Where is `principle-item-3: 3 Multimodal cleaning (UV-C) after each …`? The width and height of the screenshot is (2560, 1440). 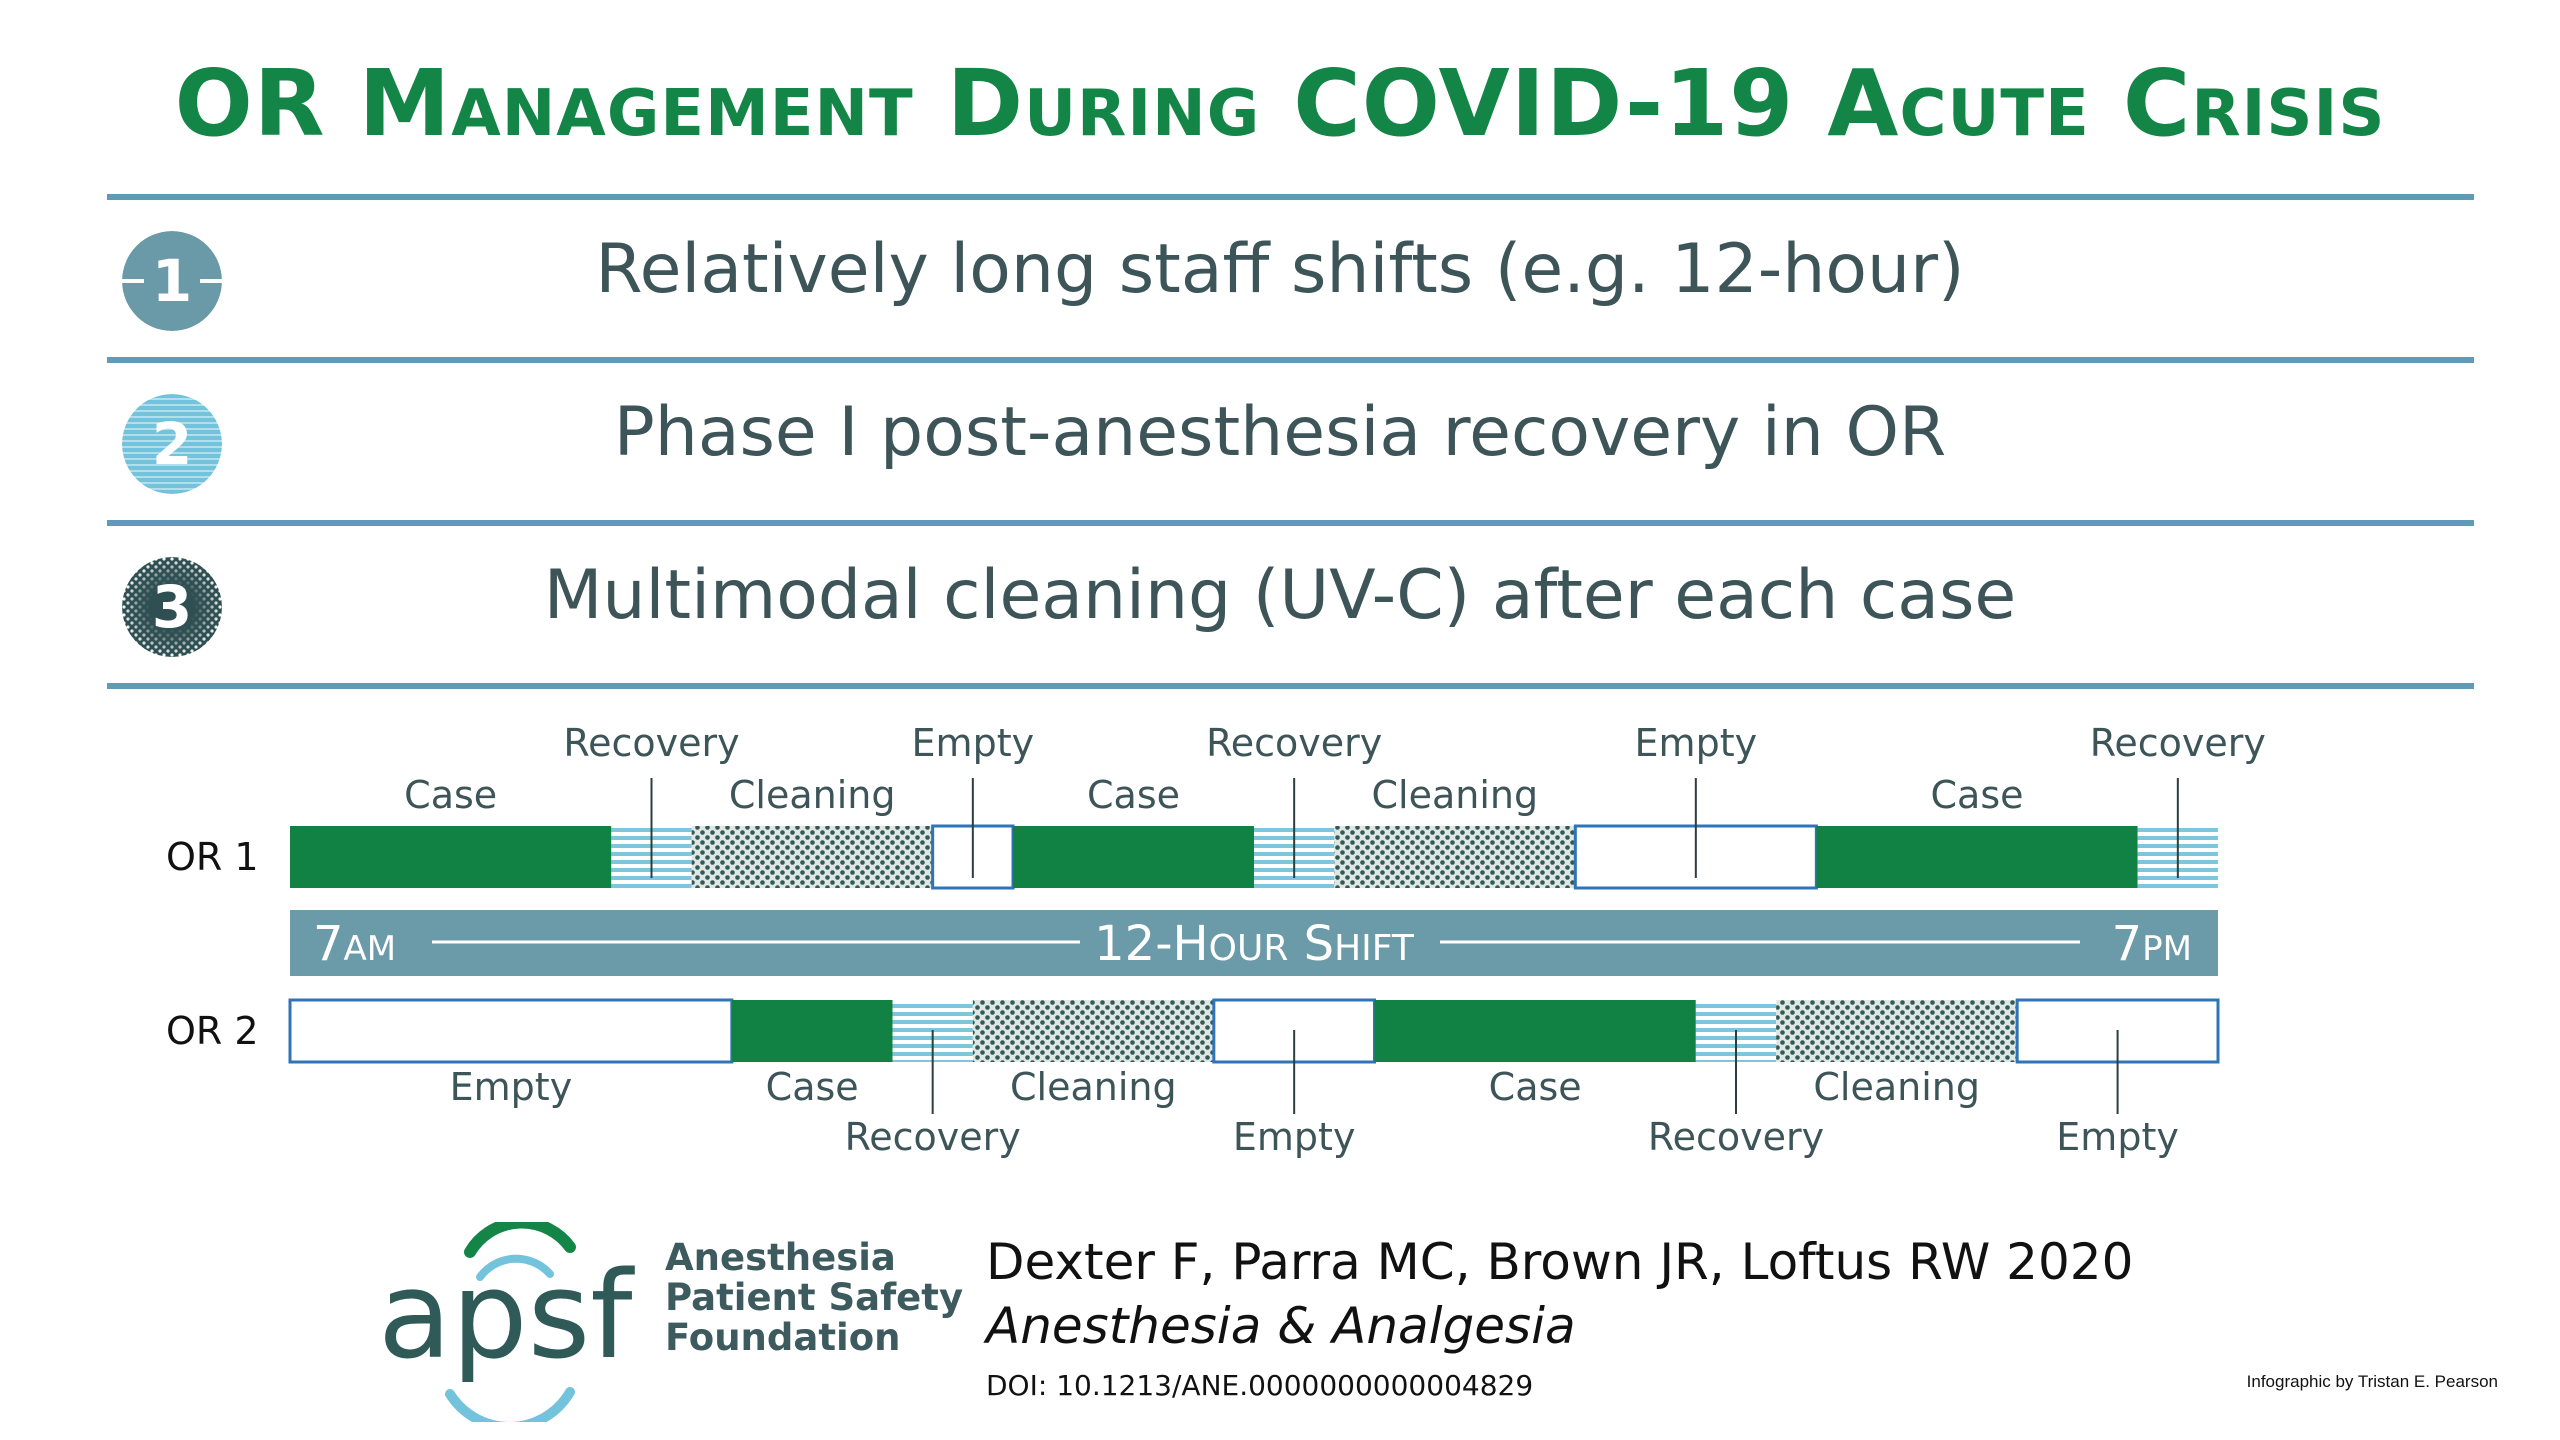
principle-item-3: 3 Multimodal cleaning (UV-C) after each … is located at coordinates (1280, 606).